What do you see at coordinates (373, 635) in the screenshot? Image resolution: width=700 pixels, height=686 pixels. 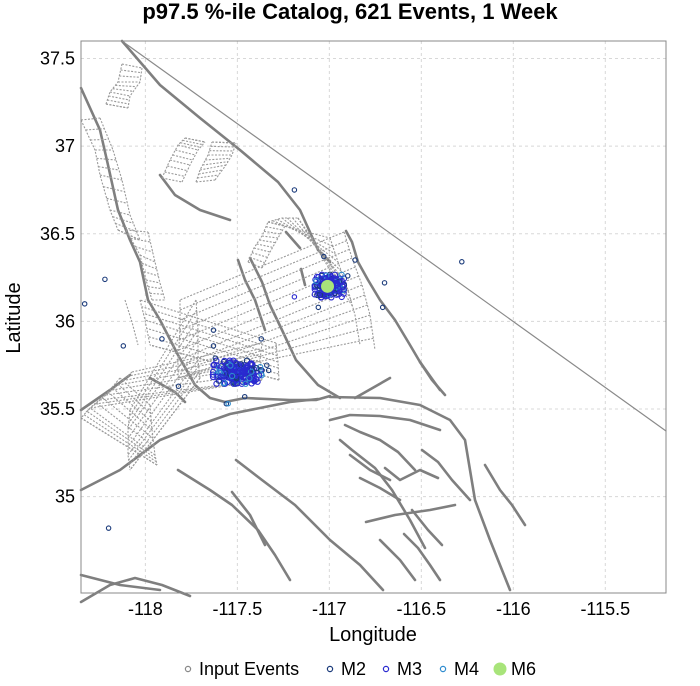 I see `x-axis-label: Longitude` at bounding box center [373, 635].